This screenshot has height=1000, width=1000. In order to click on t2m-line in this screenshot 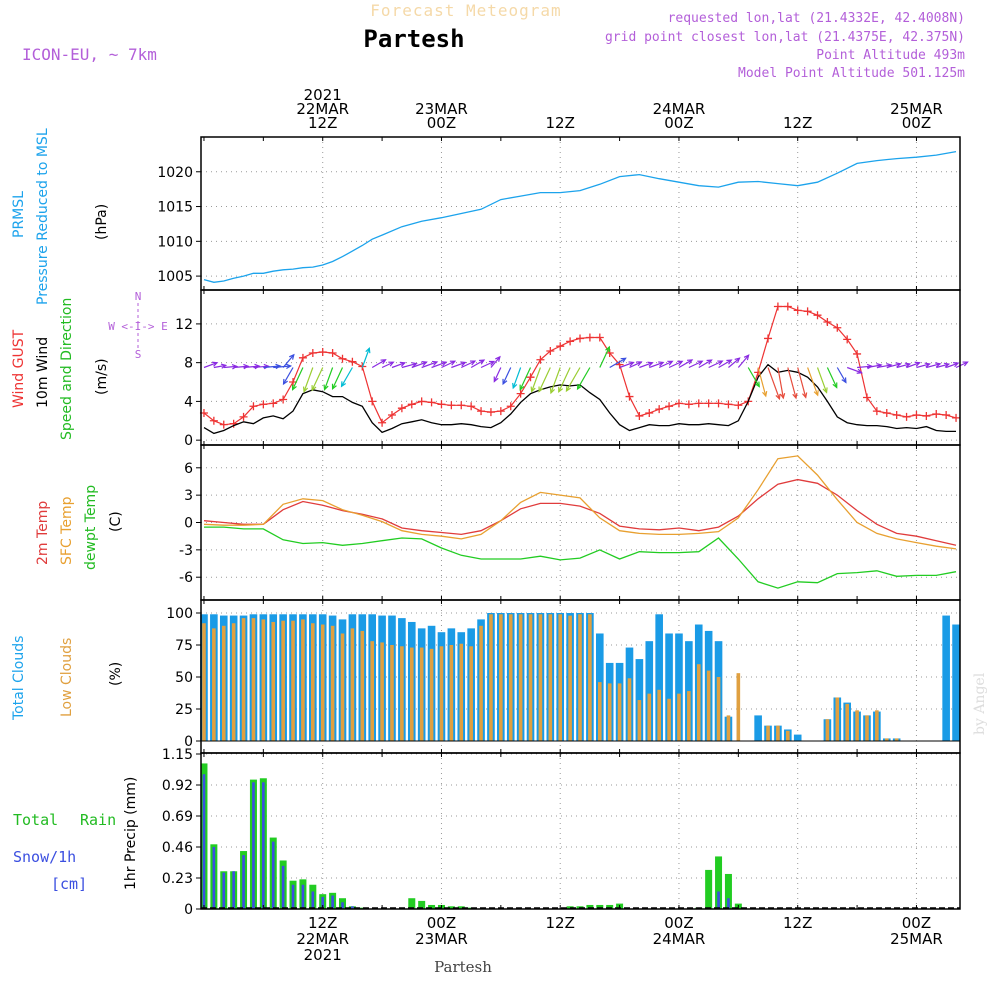, I will do `click(580, 512)`.